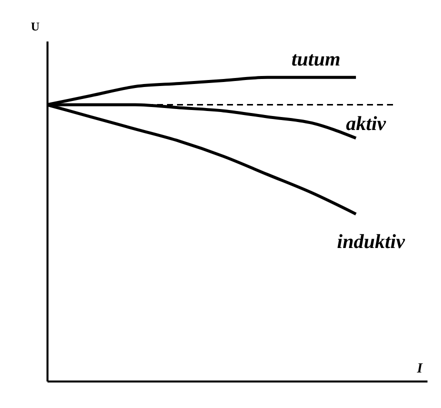 Image resolution: width=441 pixels, height=408 pixels. What do you see at coordinates (35, 27) in the screenshot?
I see `y-axis-title: U` at bounding box center [35, 27].